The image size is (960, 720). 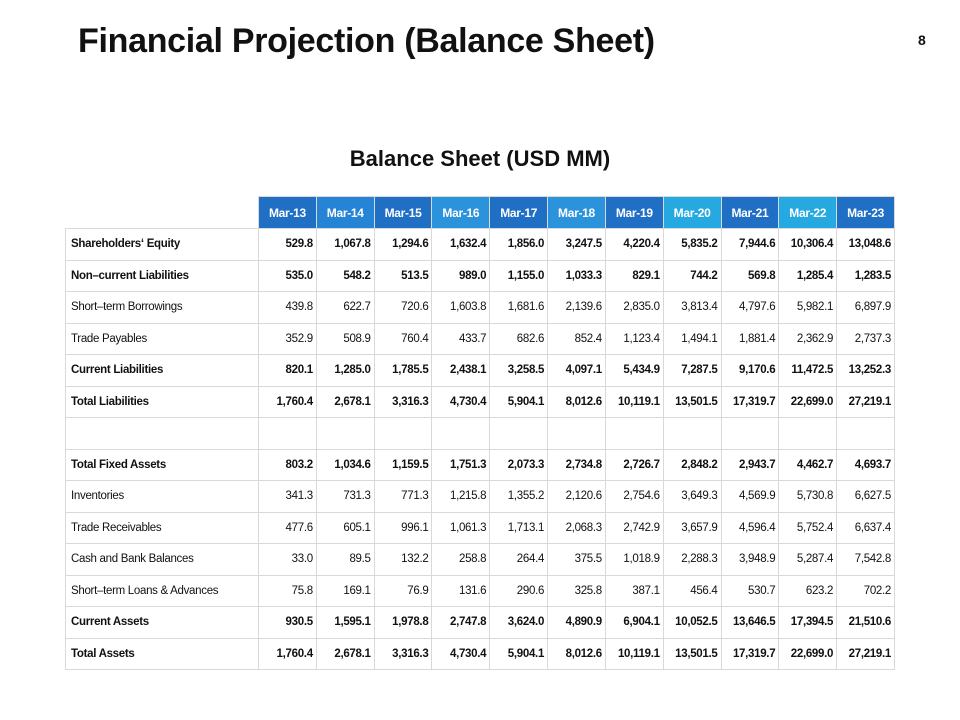 What do you see at coordinates (519, 464) in the screenshot?
I see `cell-value: 2,073.3` at bounding box center [519, 464].